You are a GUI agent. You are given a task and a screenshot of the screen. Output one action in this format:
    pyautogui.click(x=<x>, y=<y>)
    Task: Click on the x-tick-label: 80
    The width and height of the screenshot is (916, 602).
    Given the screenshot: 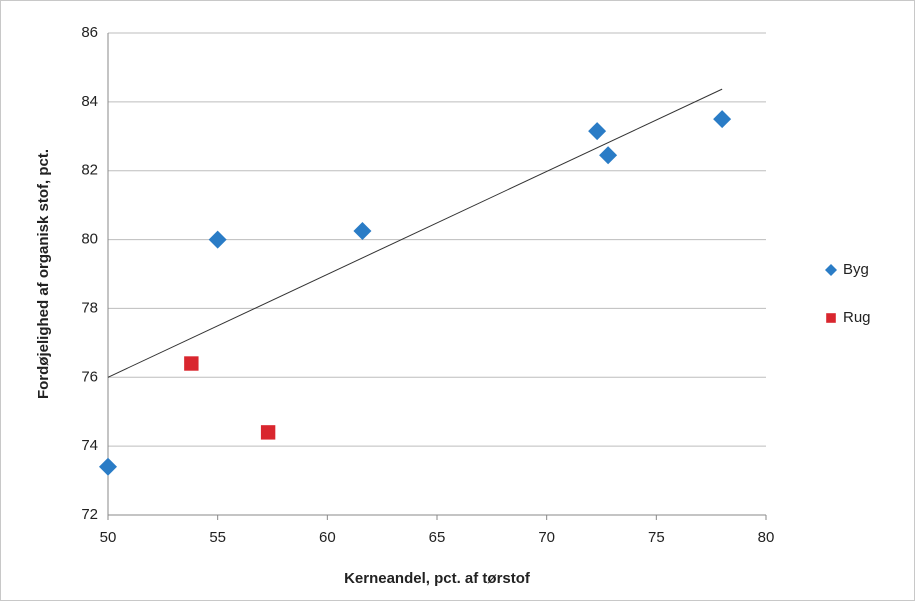 What is the action you would take?
    pyautogui.click(x=766, y=537)
    